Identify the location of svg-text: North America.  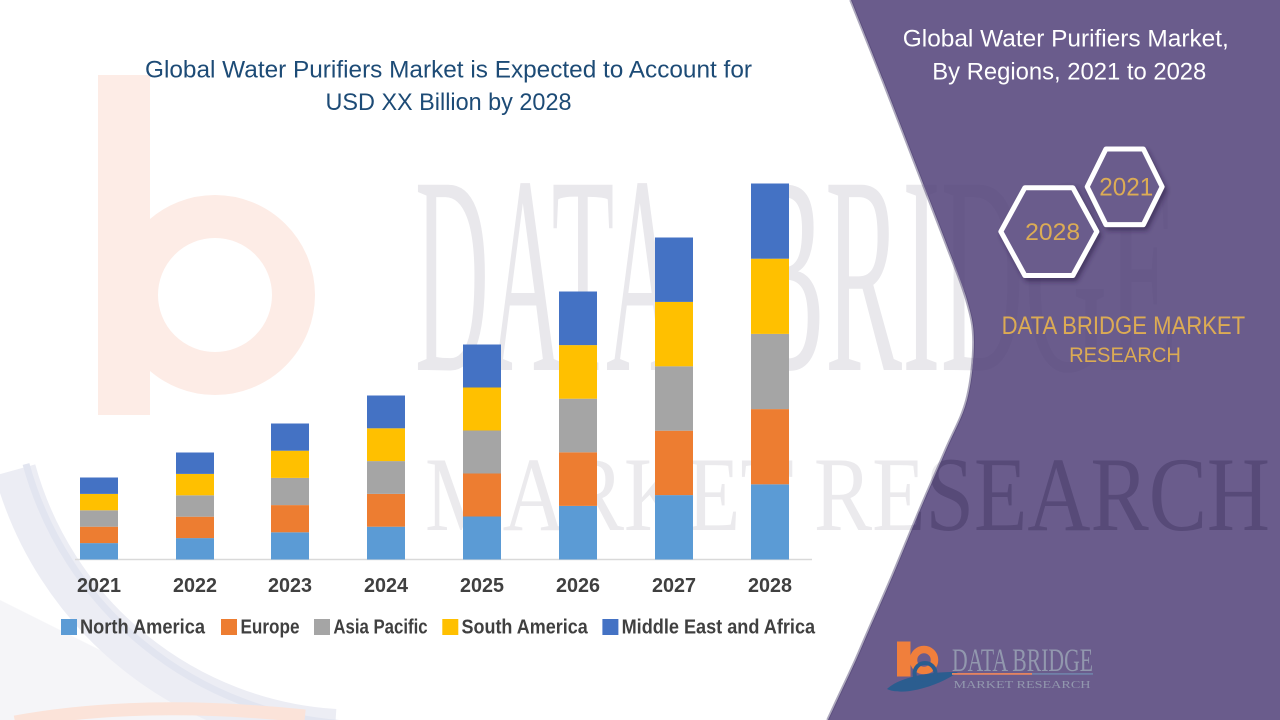
(143, 627).